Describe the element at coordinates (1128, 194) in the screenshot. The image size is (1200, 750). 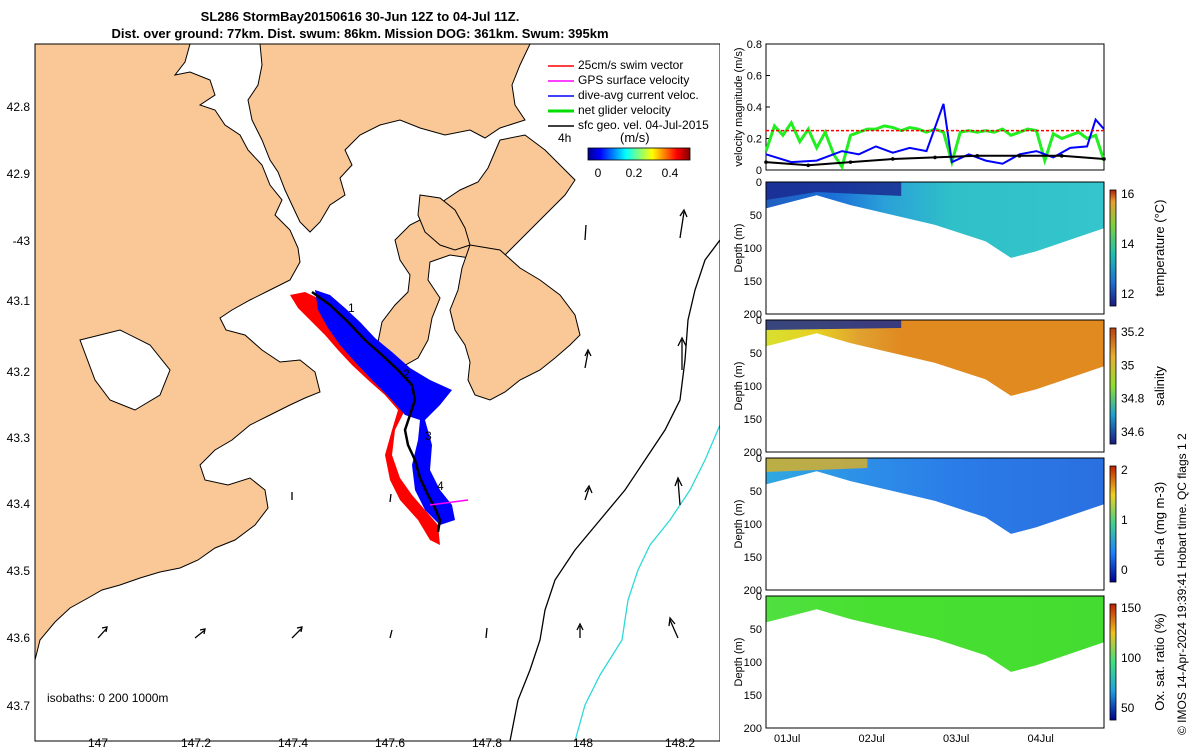
I see `colorbar-tick: 16` at that location.